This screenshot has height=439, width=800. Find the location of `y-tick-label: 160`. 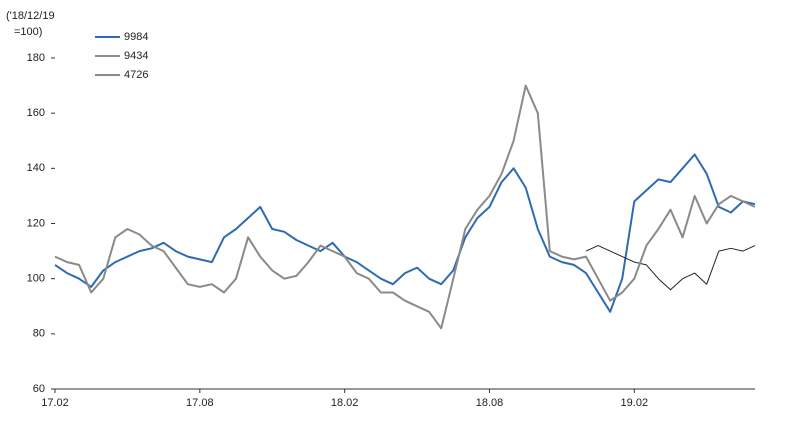

y-tick-label: 160 is located at coordinates (36, 113).